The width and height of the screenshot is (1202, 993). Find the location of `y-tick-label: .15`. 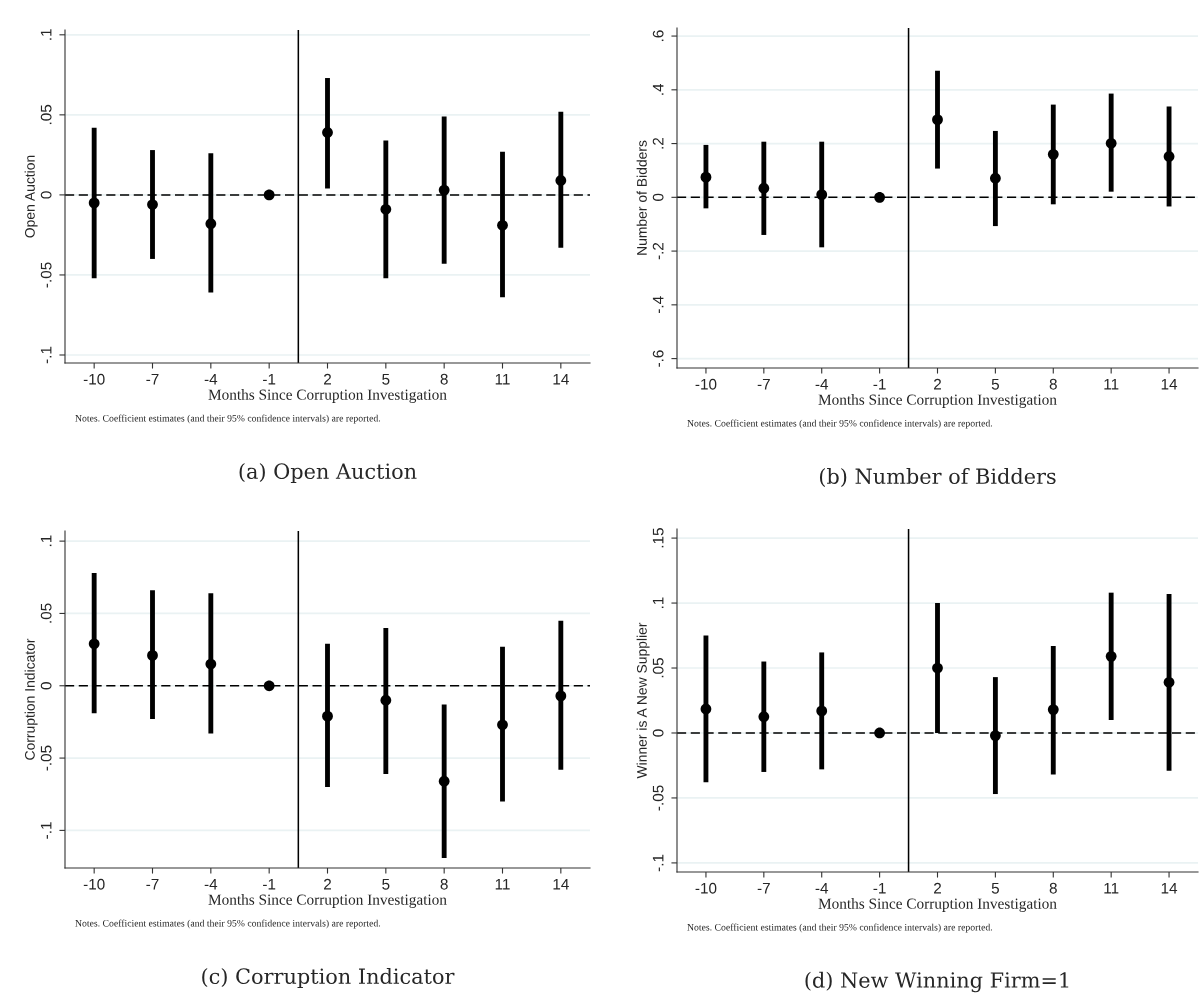

y-tick-label: .15 is located at coordinates (658, 538).